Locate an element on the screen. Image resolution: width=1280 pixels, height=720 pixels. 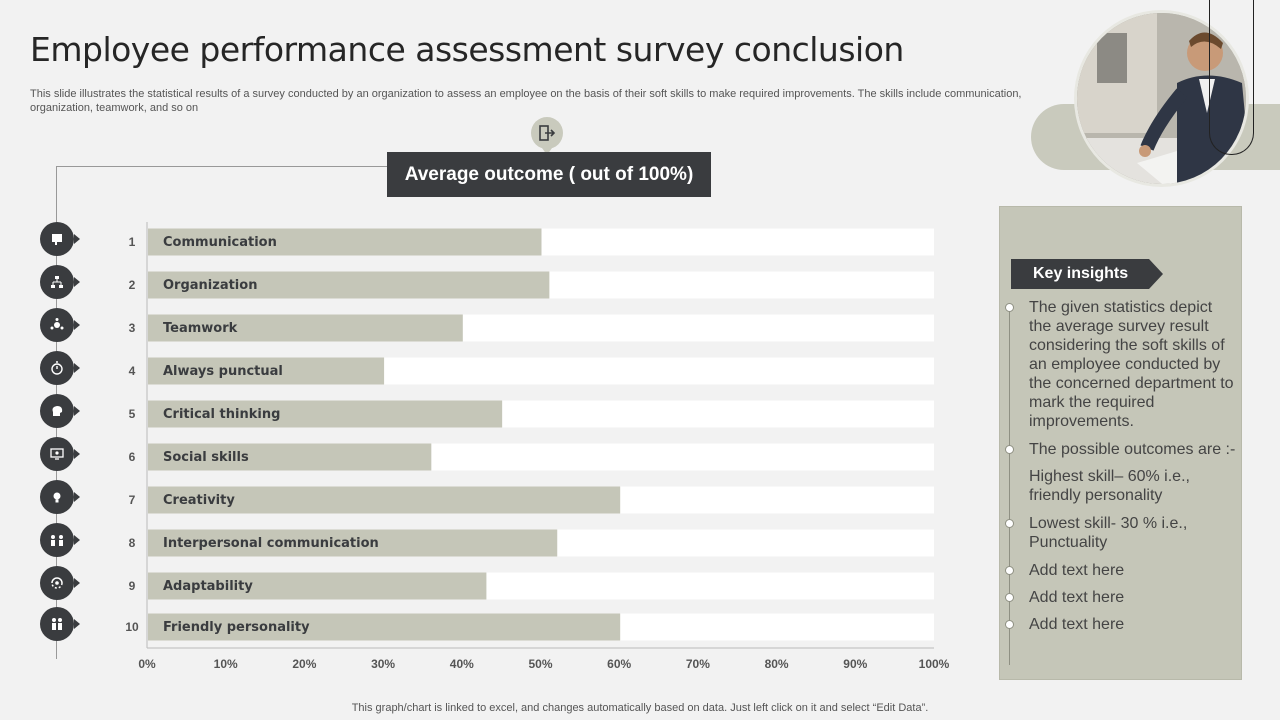
presentation-icon is located at coordinates (60, 239).